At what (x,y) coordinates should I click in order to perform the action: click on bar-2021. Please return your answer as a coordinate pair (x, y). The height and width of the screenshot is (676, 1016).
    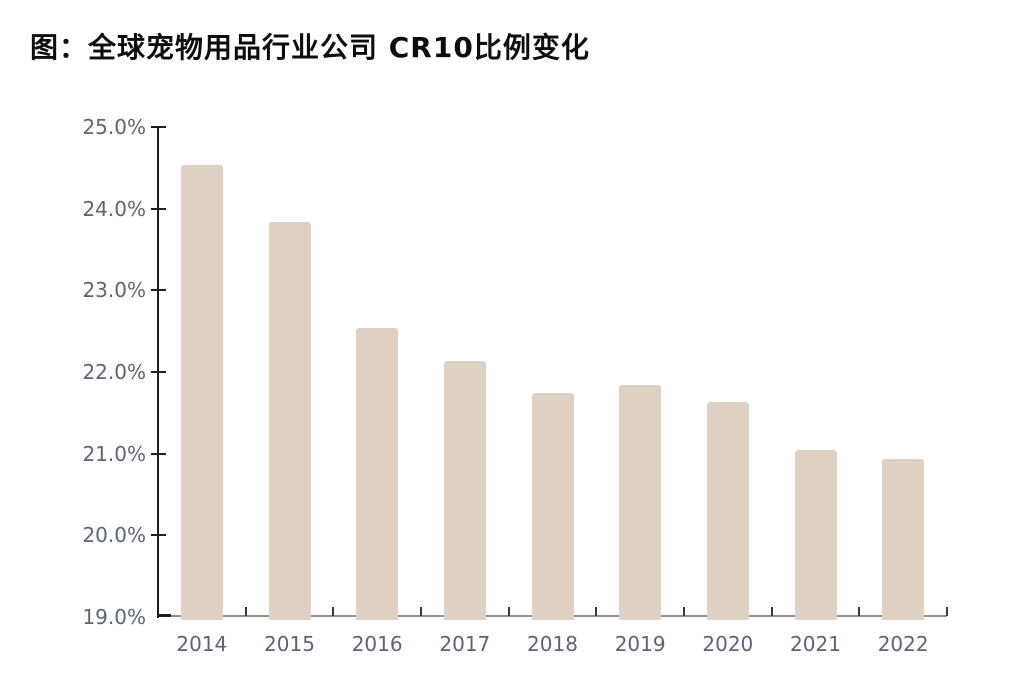
    Looking at the image, I should click on (815, 535).